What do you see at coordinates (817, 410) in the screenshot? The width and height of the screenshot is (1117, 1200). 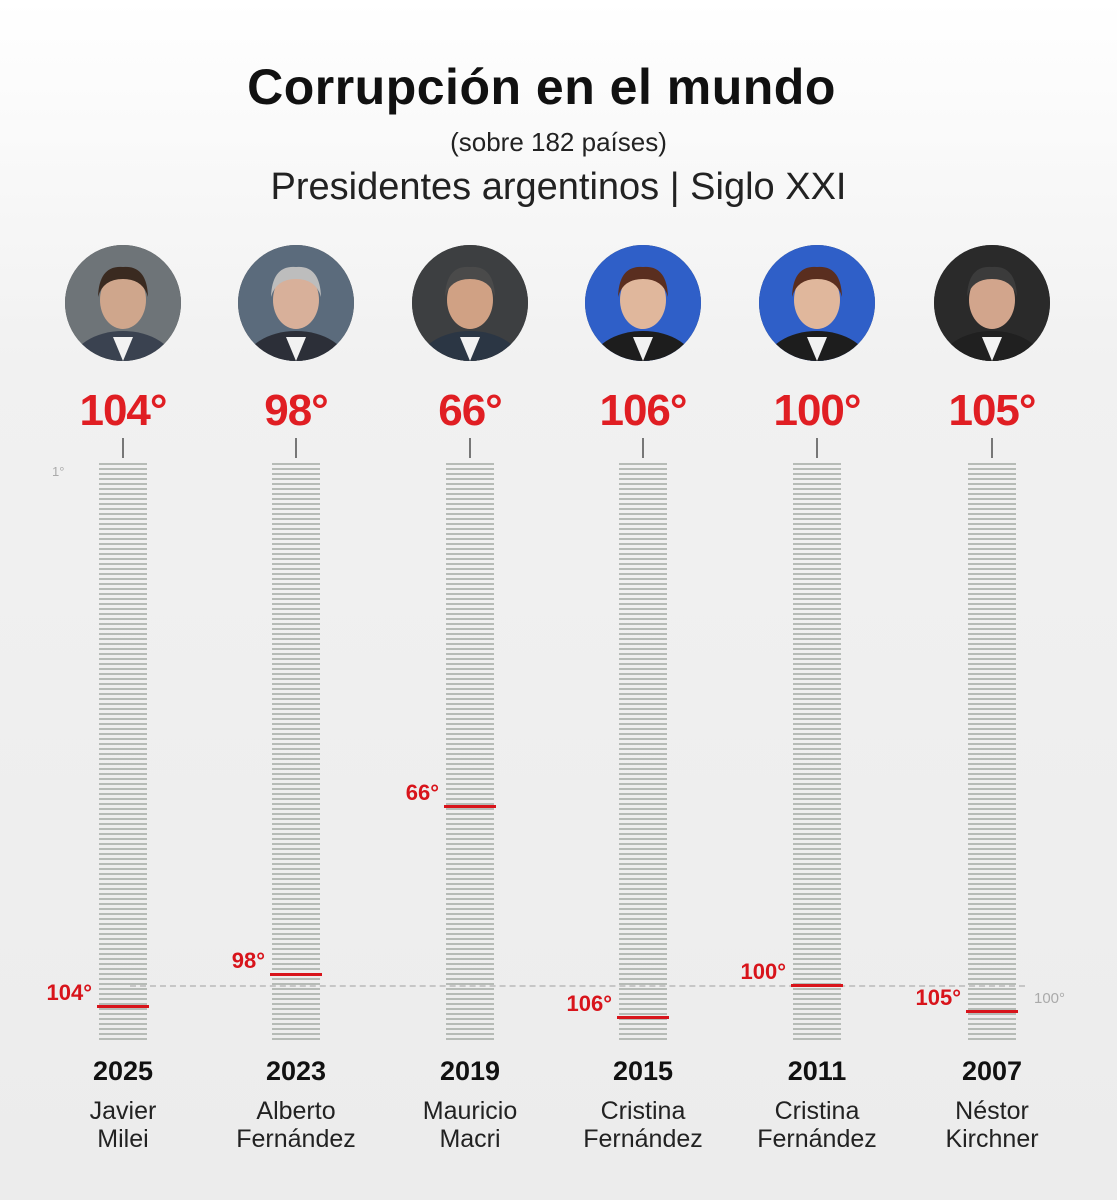 I see `rank-value: 100°` at bounding box center [817, 410].